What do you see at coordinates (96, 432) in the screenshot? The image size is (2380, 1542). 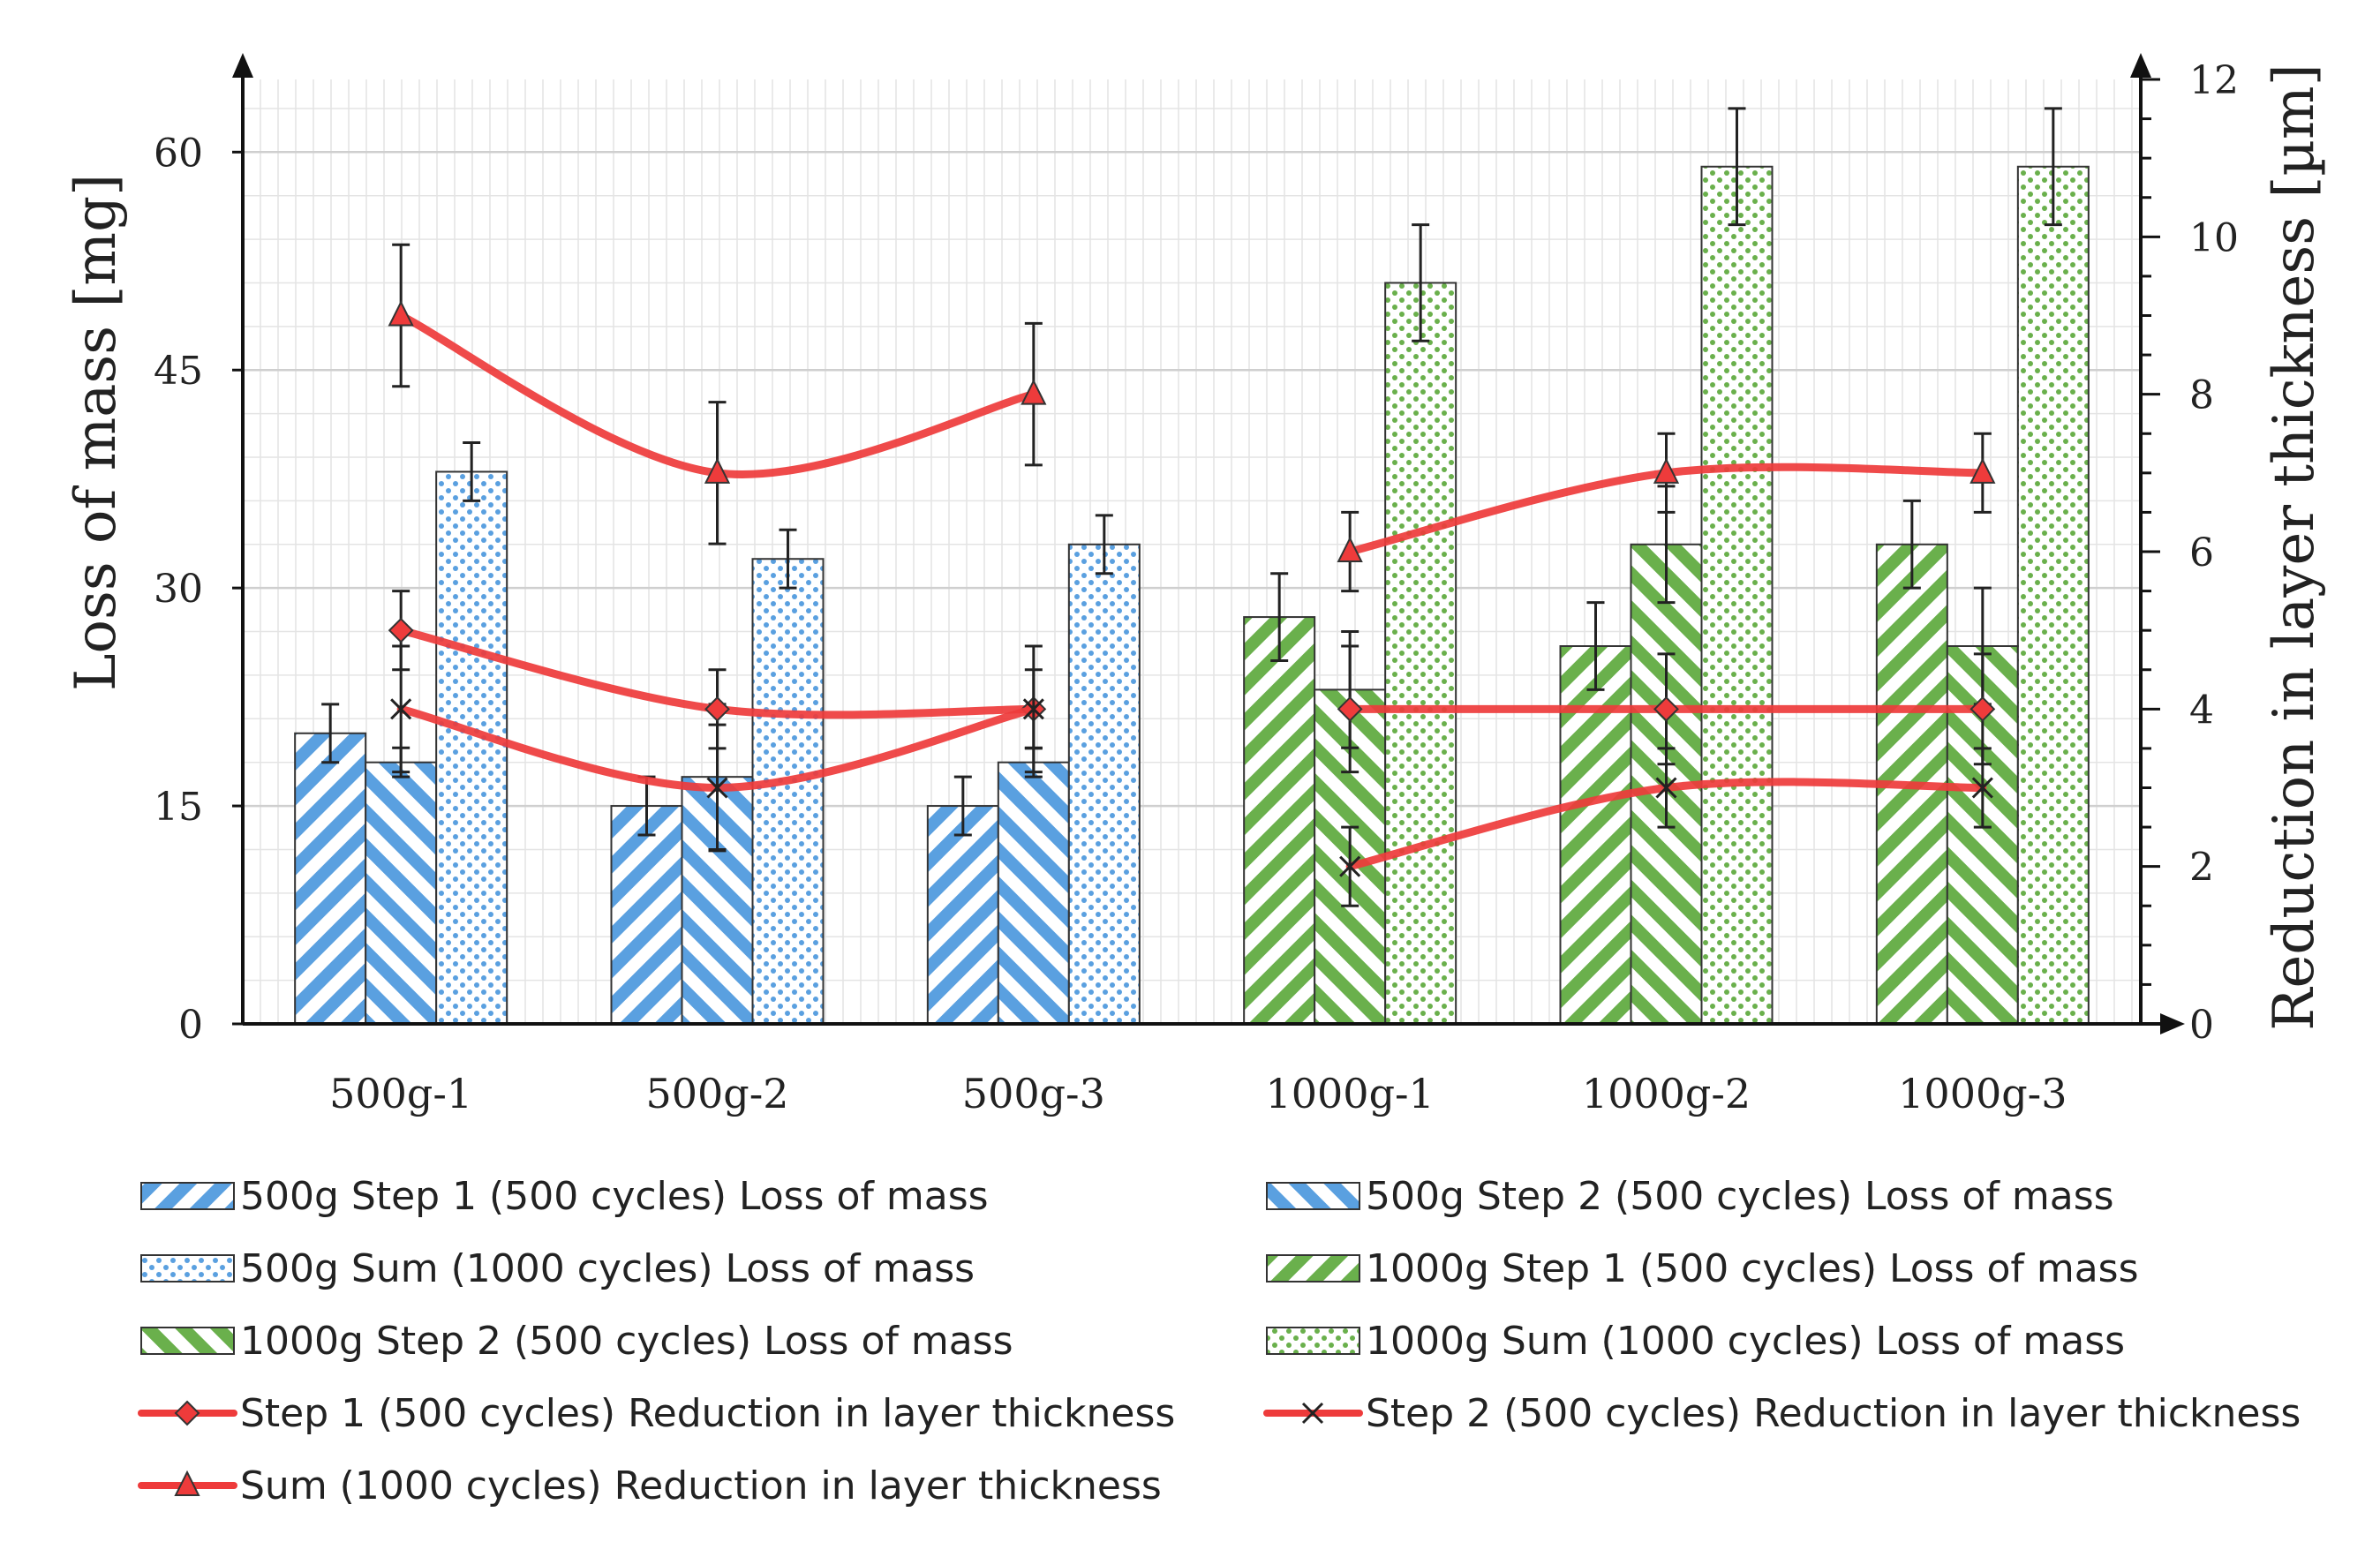 I see `y-axis-left-label: Loss of mass [mg]` at bounding box center [96, 432].